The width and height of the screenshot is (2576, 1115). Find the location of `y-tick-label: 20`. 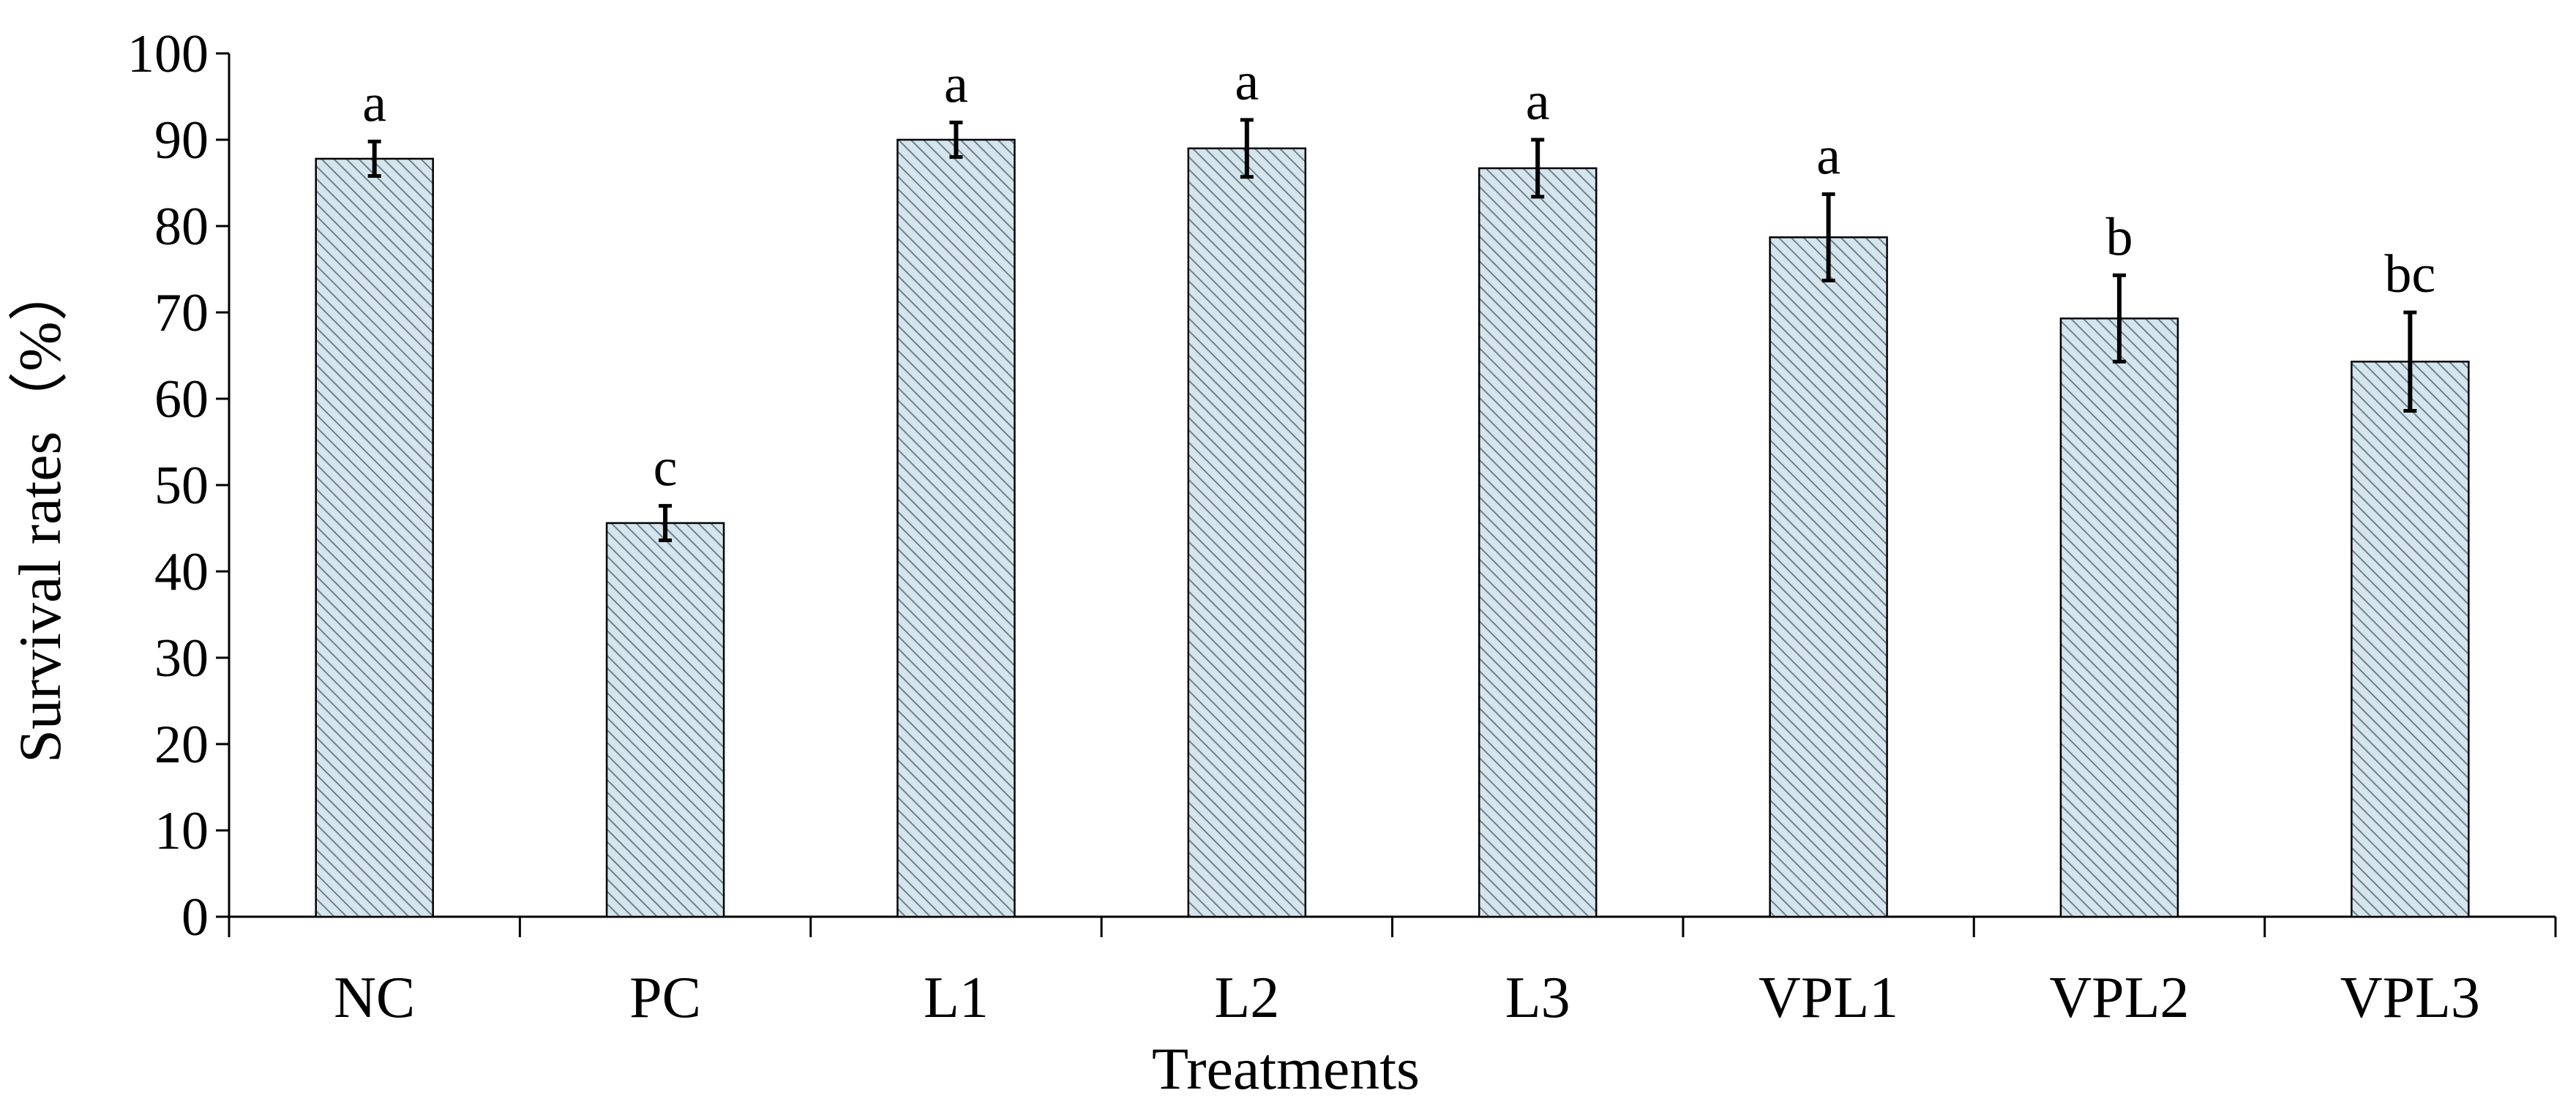

y-tick-label: 20 is located at coordinates (181, 745).